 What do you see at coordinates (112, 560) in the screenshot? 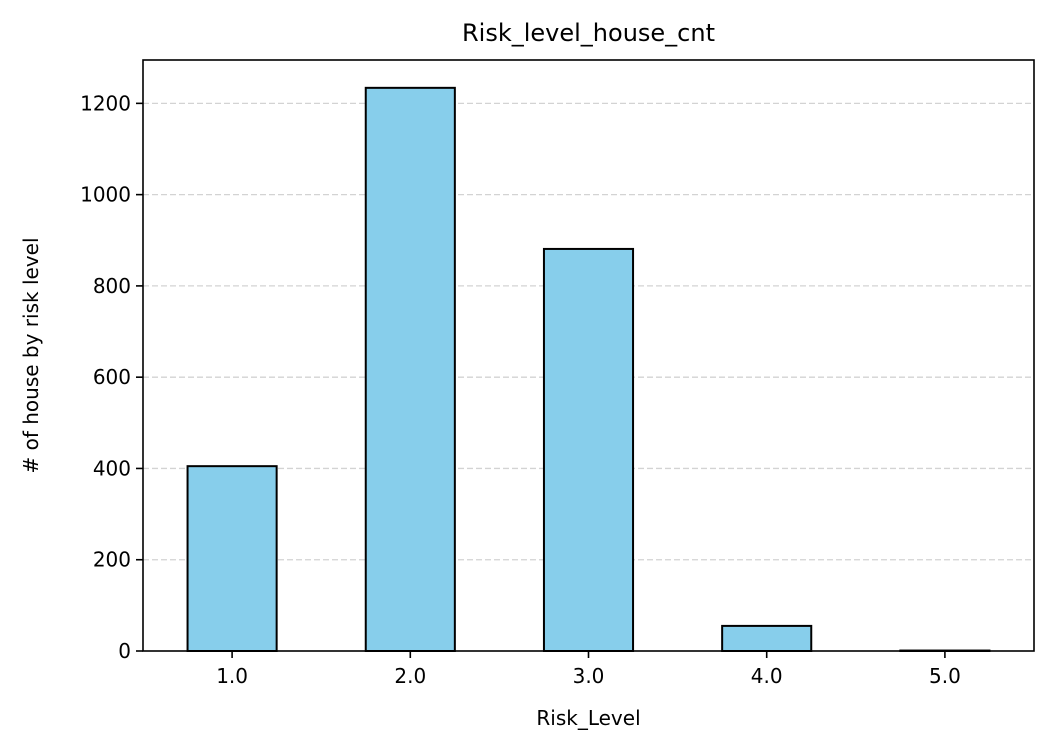
I see `y-tick-label: 200` at bounding box center [112, 560].